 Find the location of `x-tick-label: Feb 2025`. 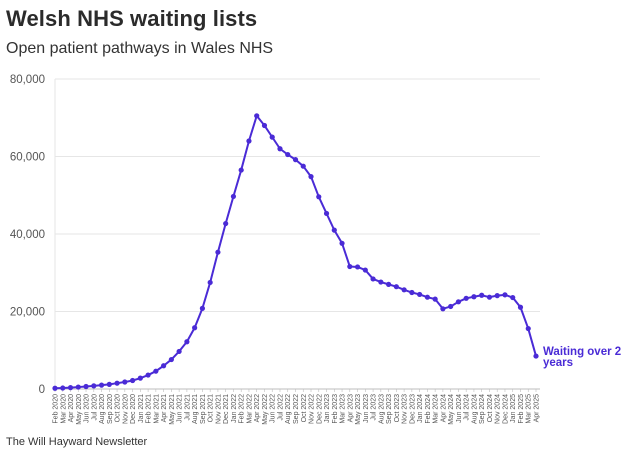

x-tick-label: Feb 2025 is located at coordinates (521, 409).